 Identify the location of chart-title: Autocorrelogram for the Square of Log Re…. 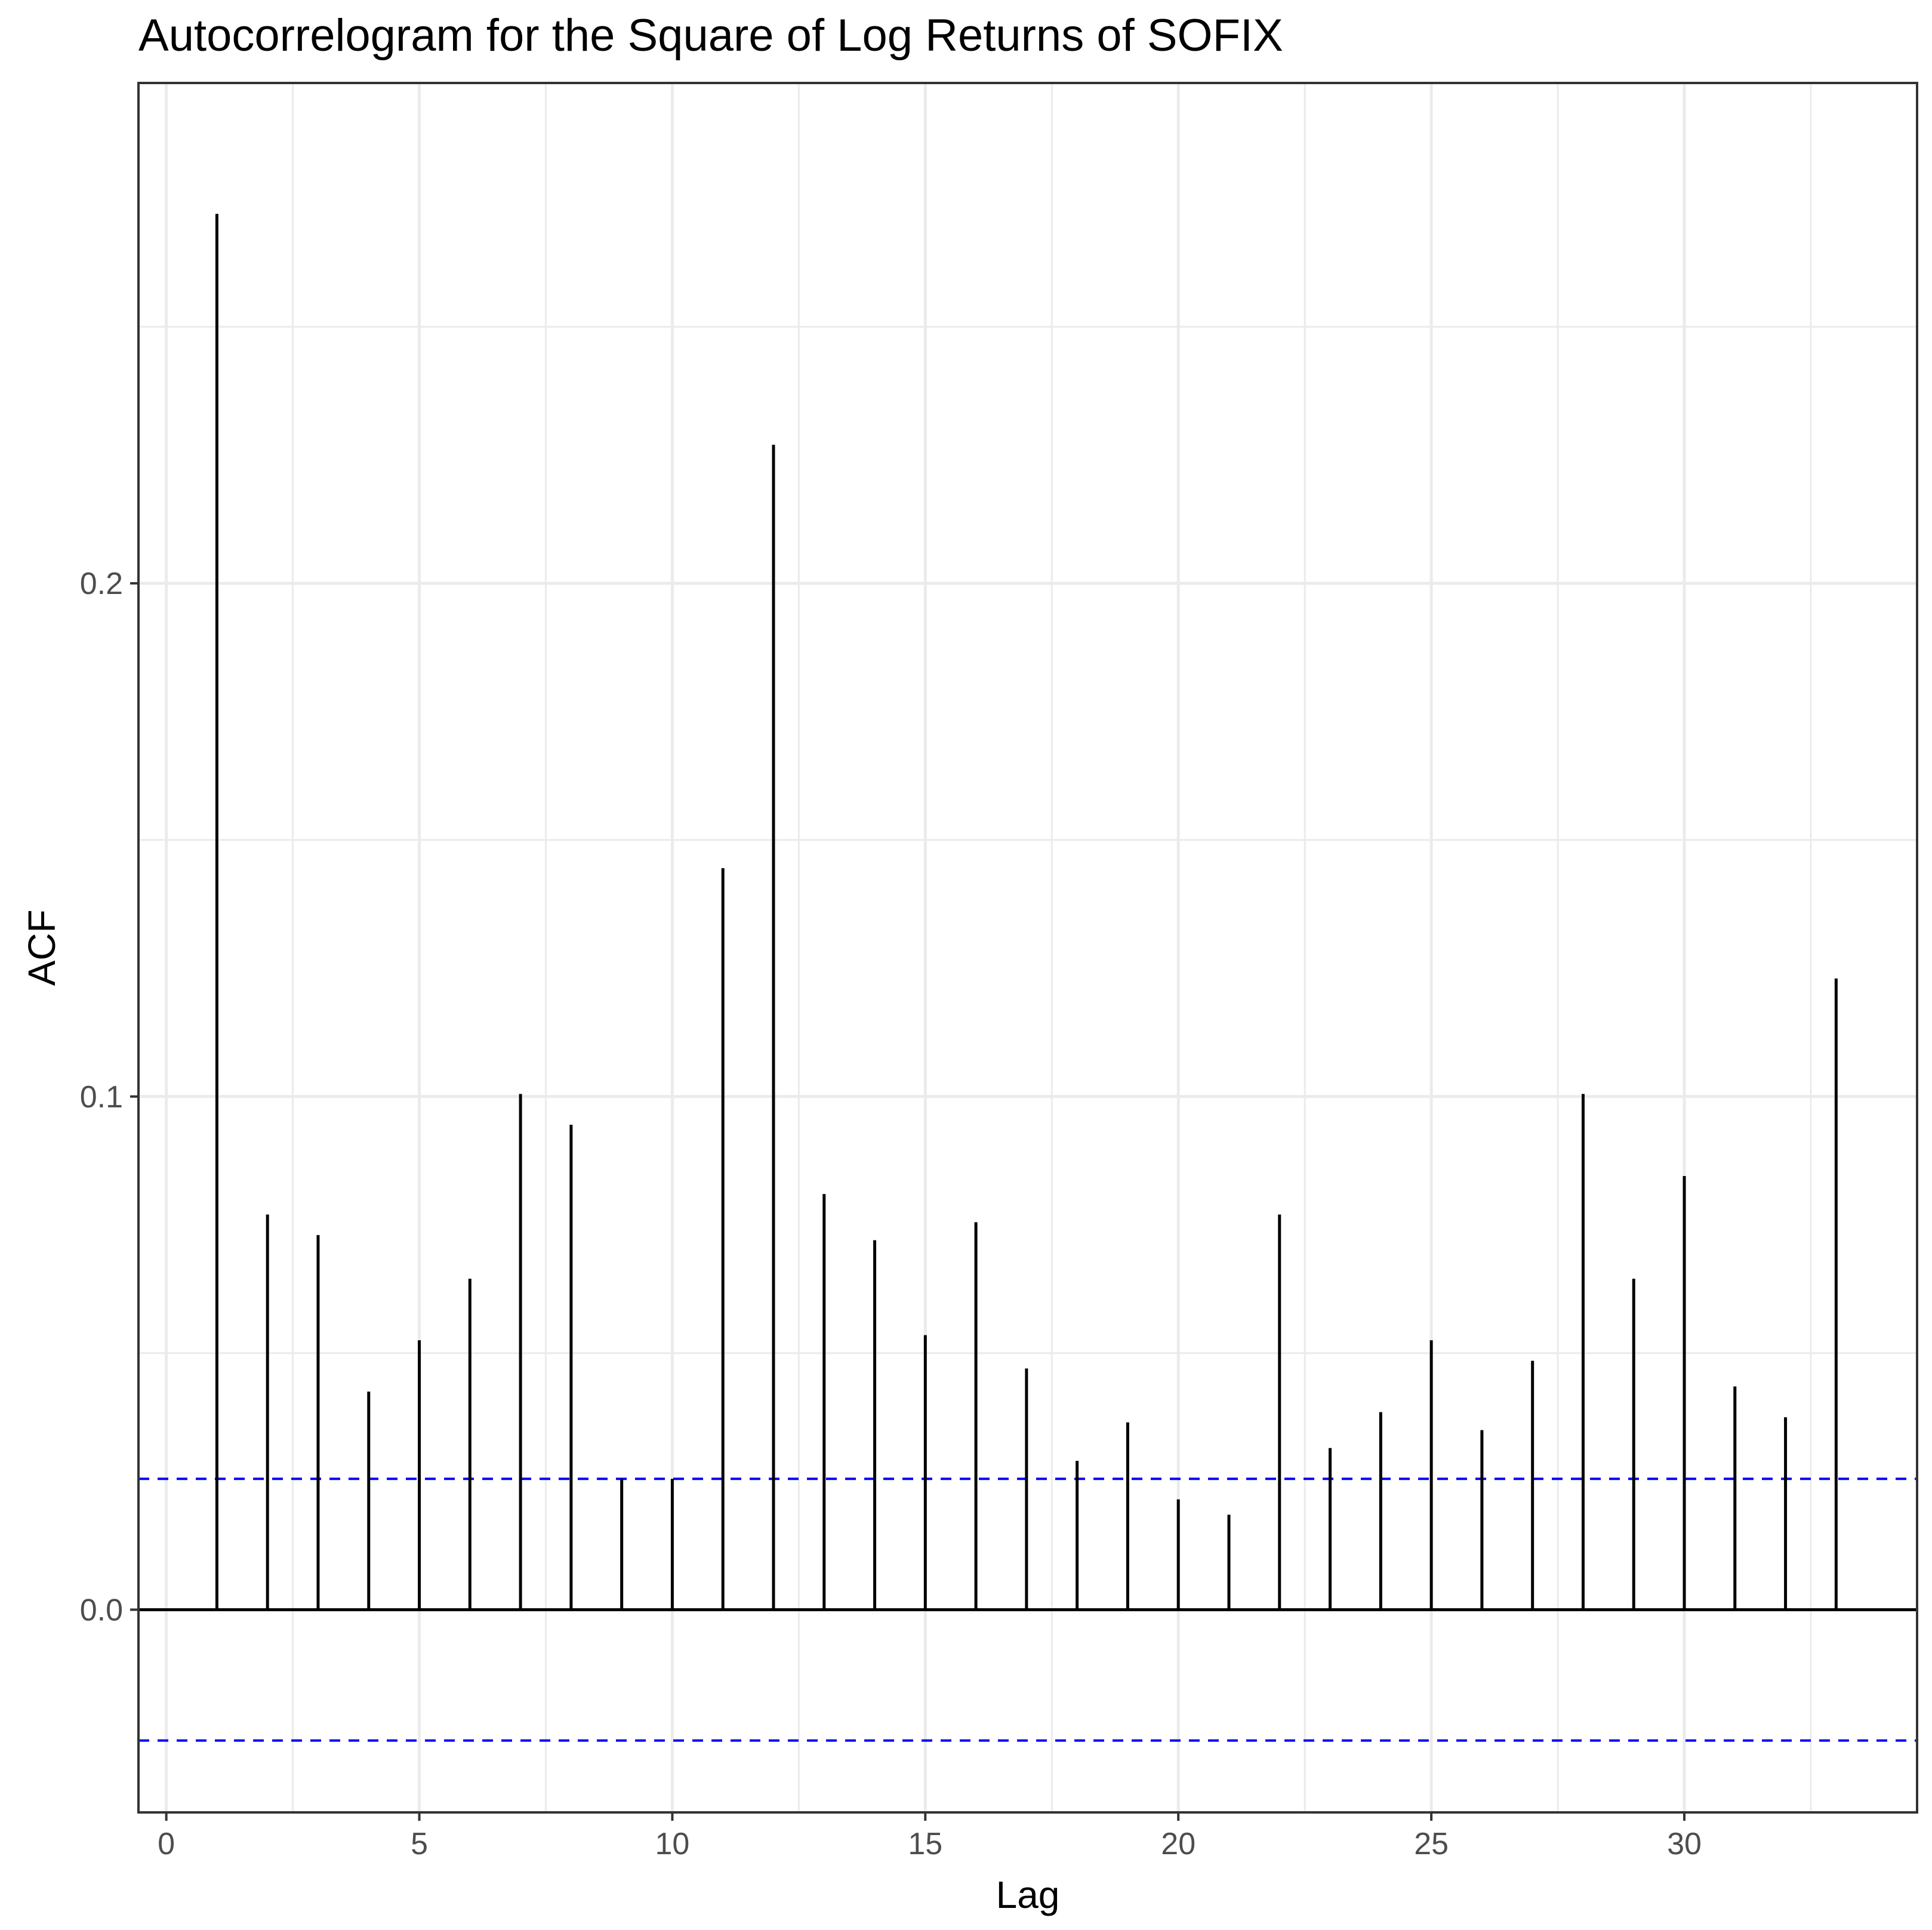
(710, 35).